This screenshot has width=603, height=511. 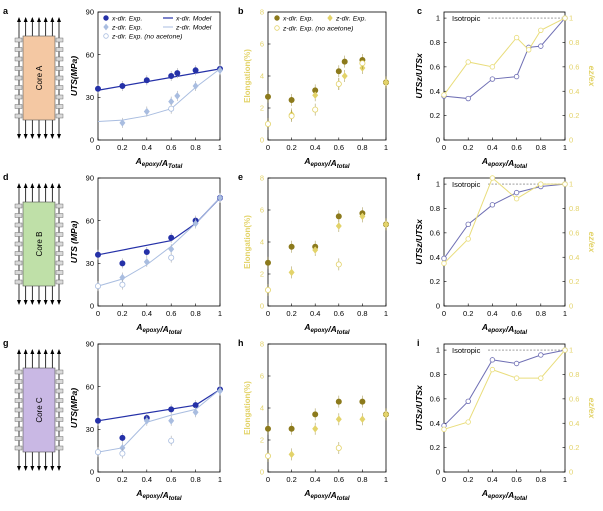 What do you see at coordinates (386, 313) in the screenshot?
I see `x-tick-label: 1` at bounding box center [386, 313].